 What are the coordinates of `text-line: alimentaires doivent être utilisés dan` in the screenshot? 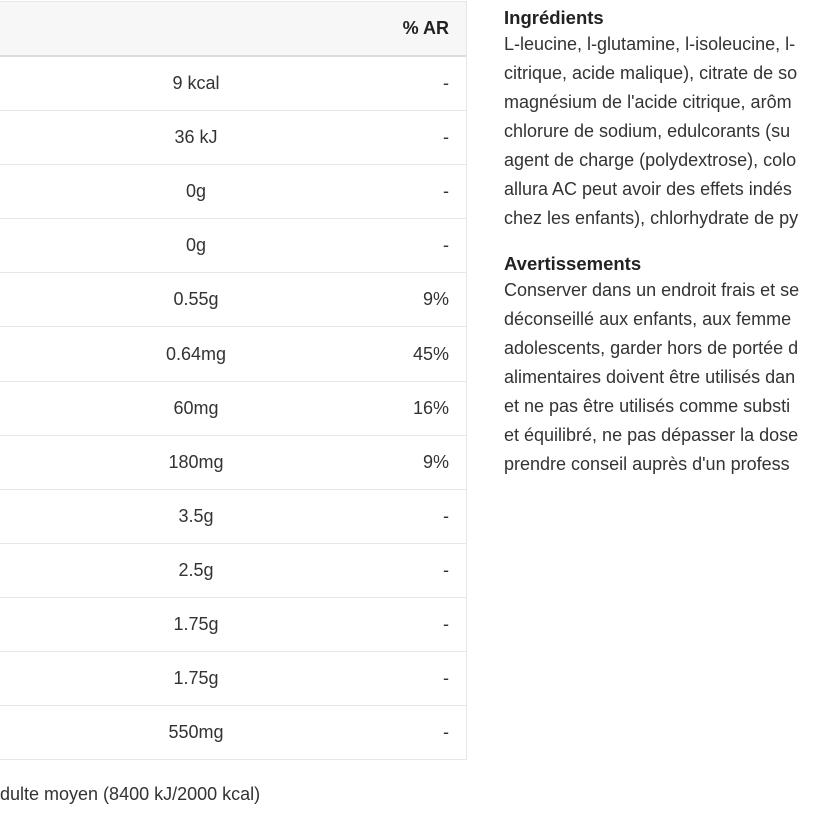 It's located at (650, 377).